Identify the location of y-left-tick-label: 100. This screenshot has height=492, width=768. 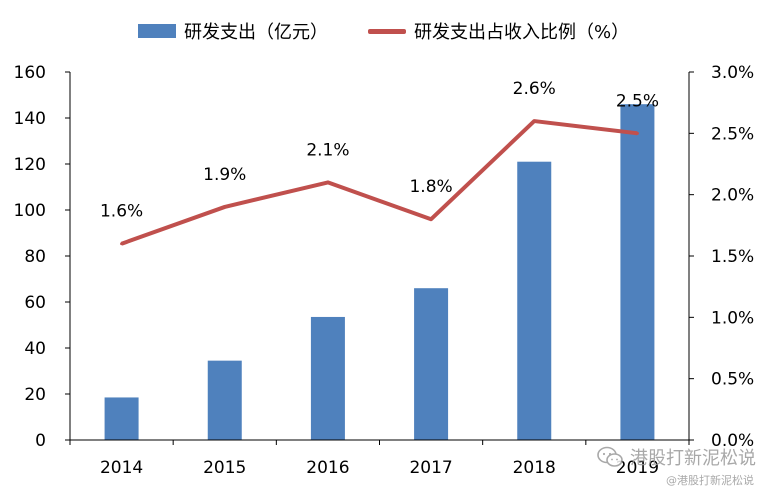
(30, 211).